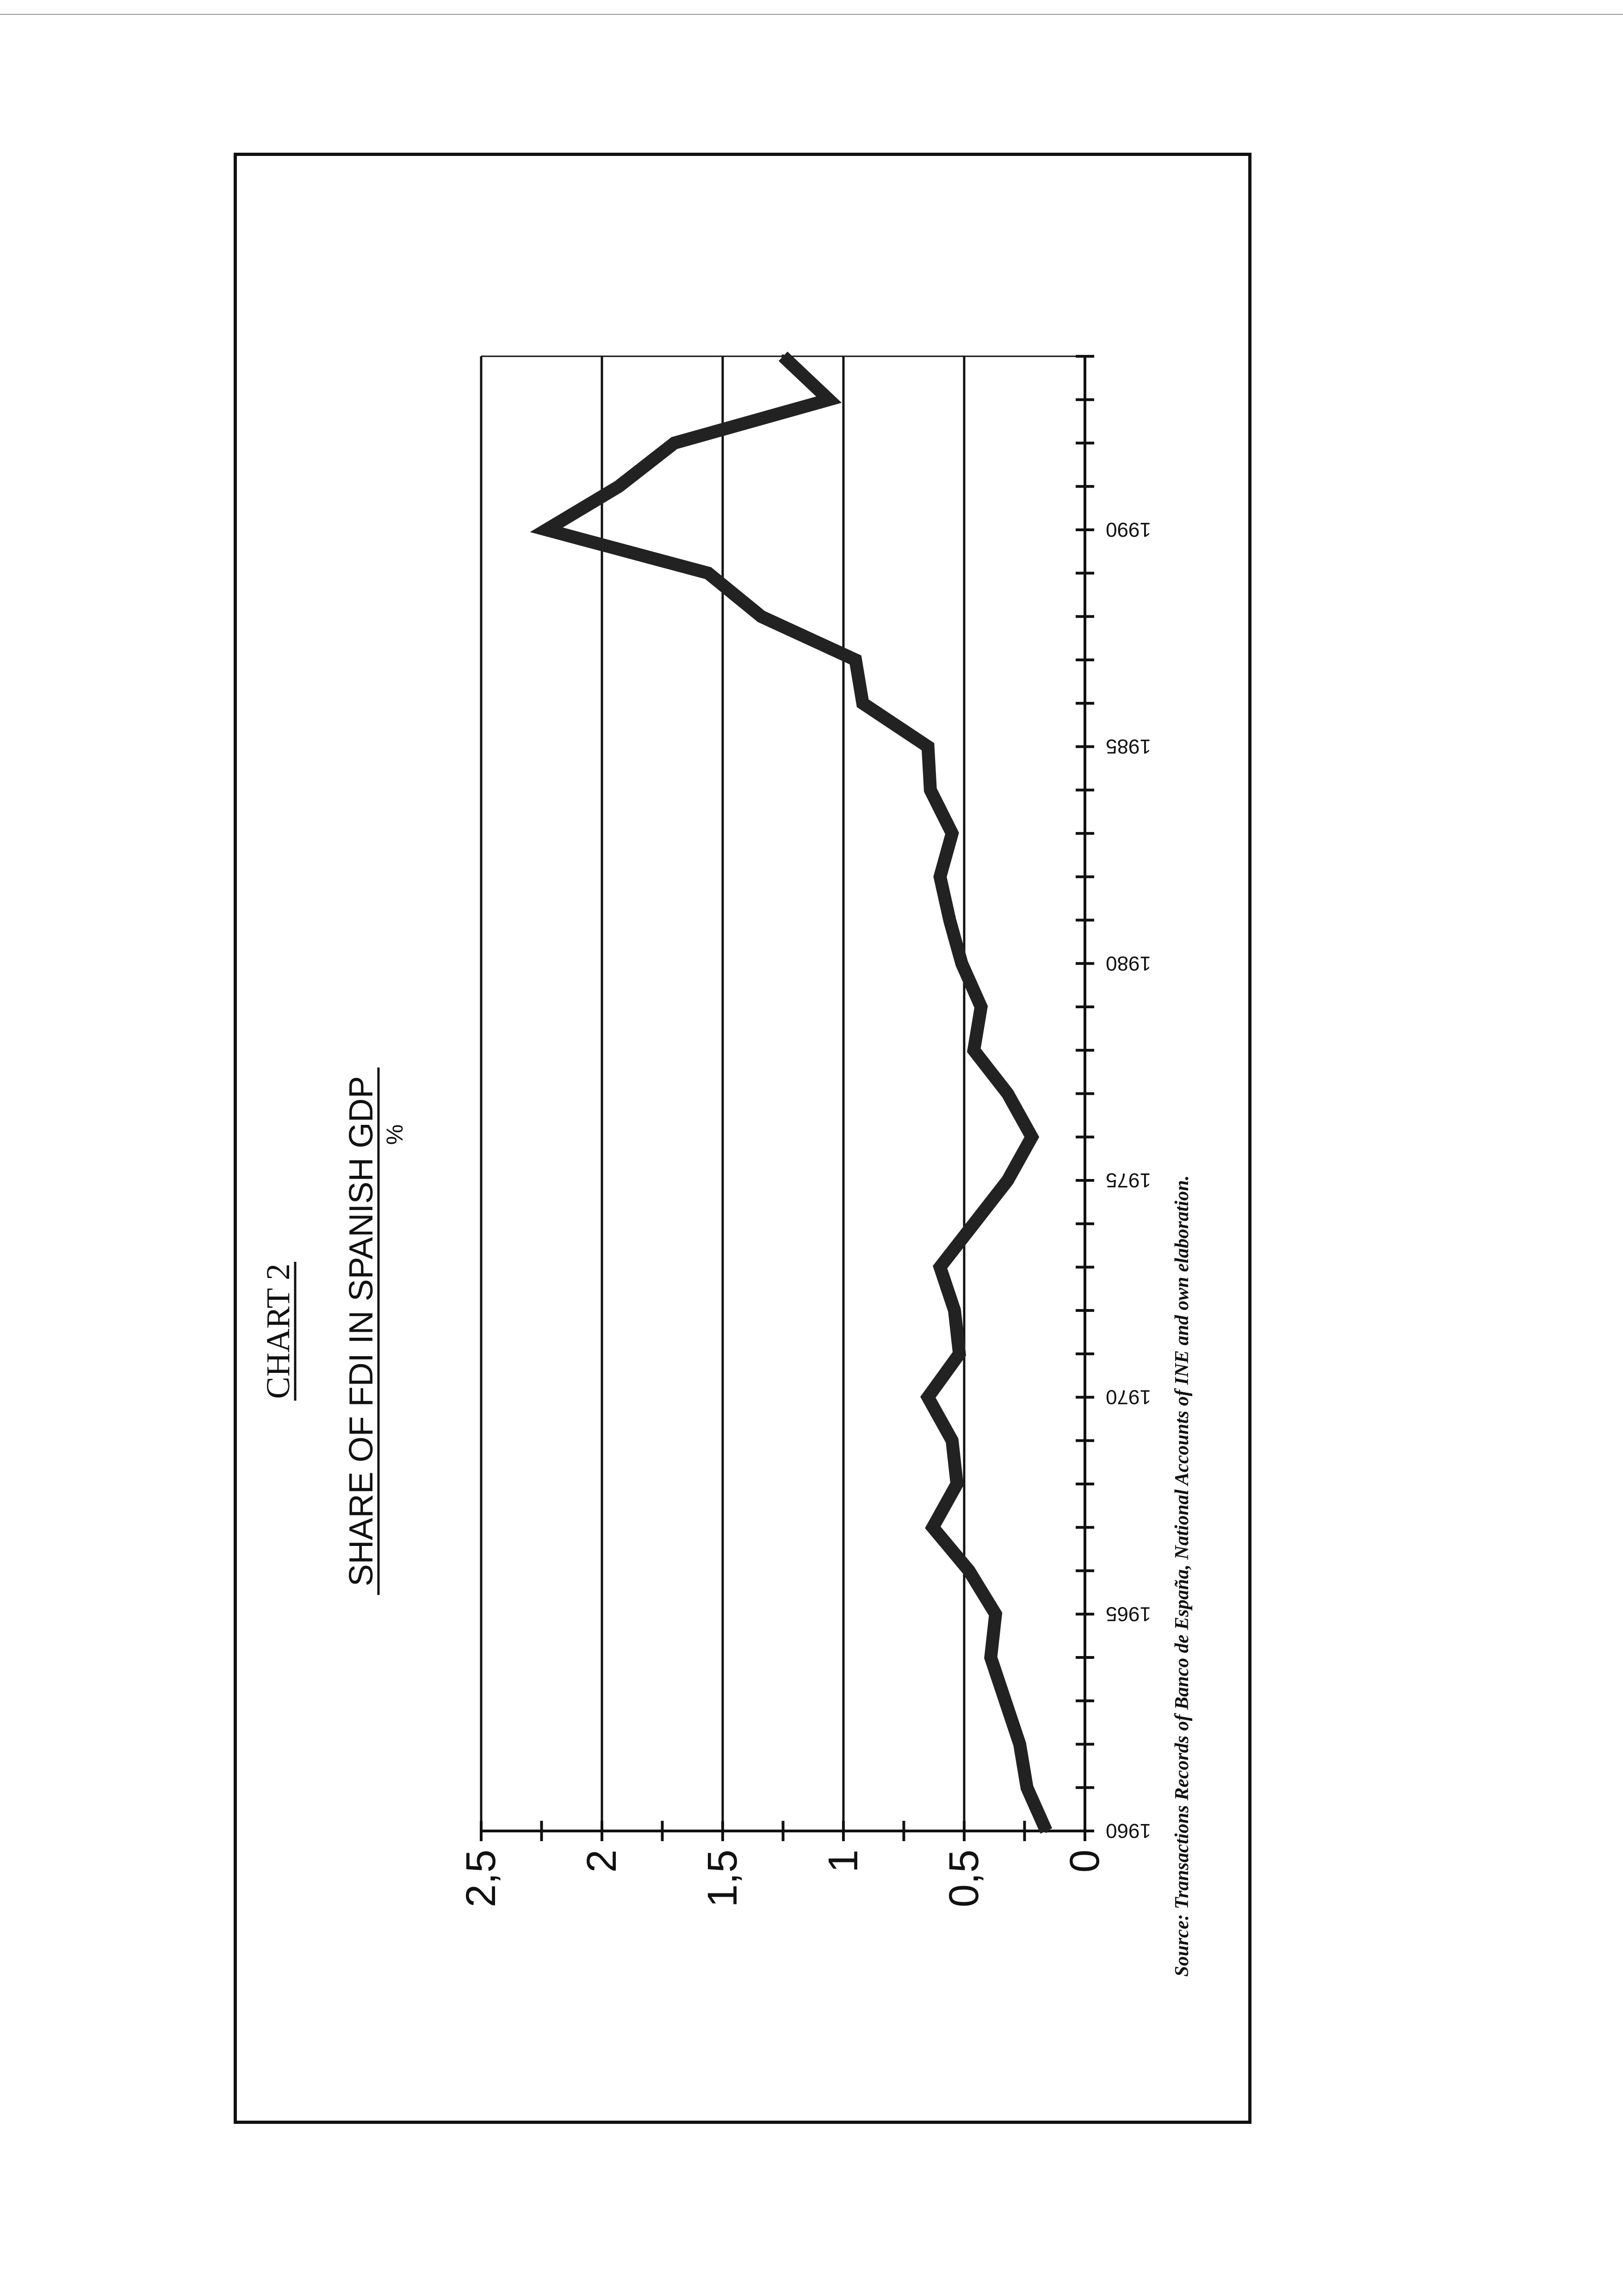 The height and width of the screenshot is (2296, 1623). Describe the element at coordinates (1128, 1180) in the screenshot. I see `x-tick-label: 1975` at that location.